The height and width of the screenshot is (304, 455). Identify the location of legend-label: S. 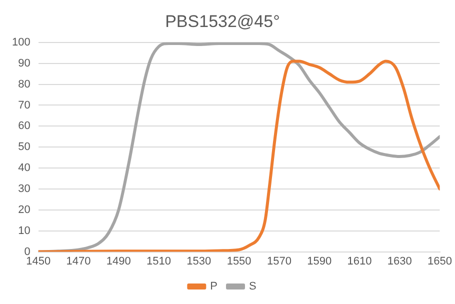
(252, 286).